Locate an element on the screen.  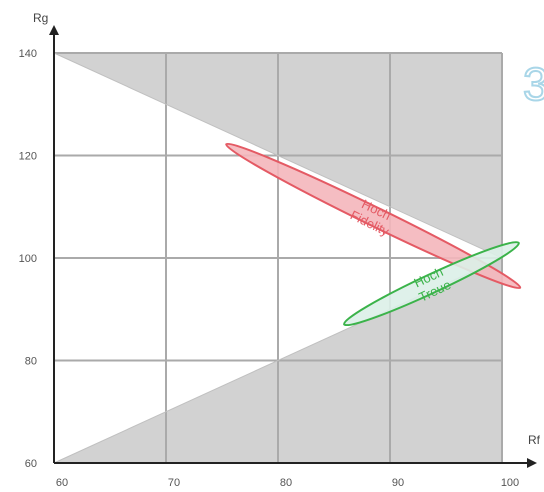
y-tick-label-100: 100 is located at coordinates (28, 259).